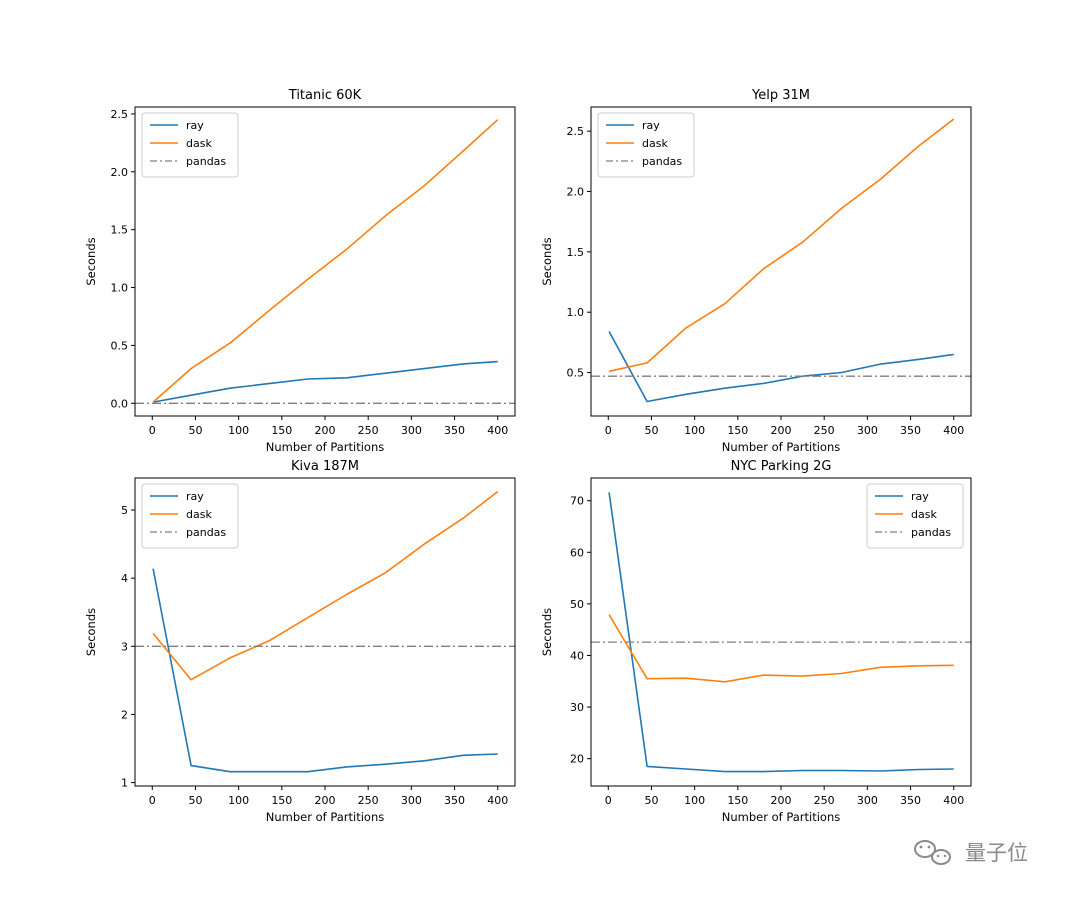 The height and width of the screenshot is (899, 1080). Describe the element at coordinates (780, 95) in the screenshot. I see `chart-title: Yelp 31M` at that location.